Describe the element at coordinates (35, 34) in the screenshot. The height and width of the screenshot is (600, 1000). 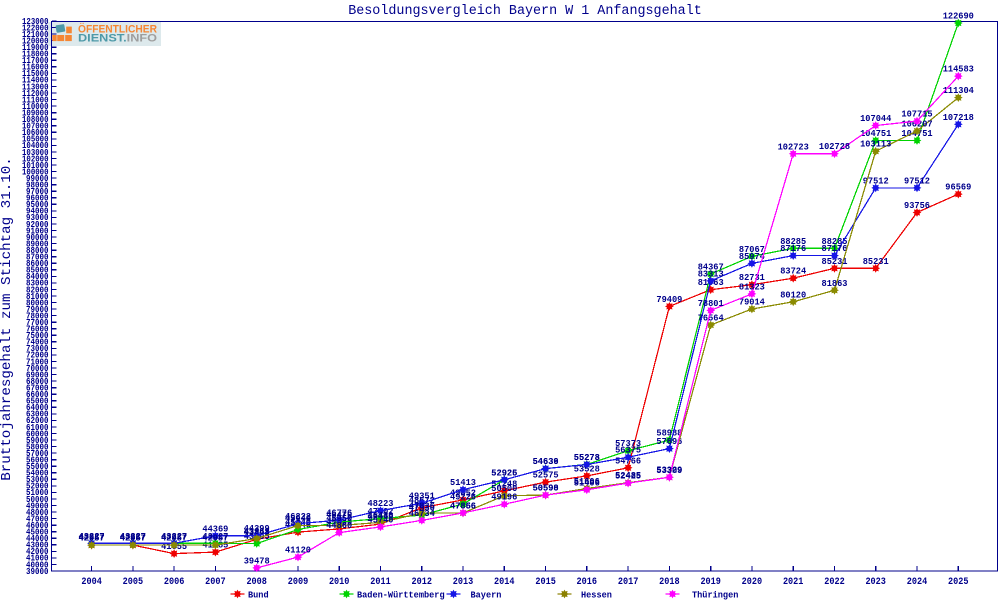
I see `svg-text: 121000` at that location.